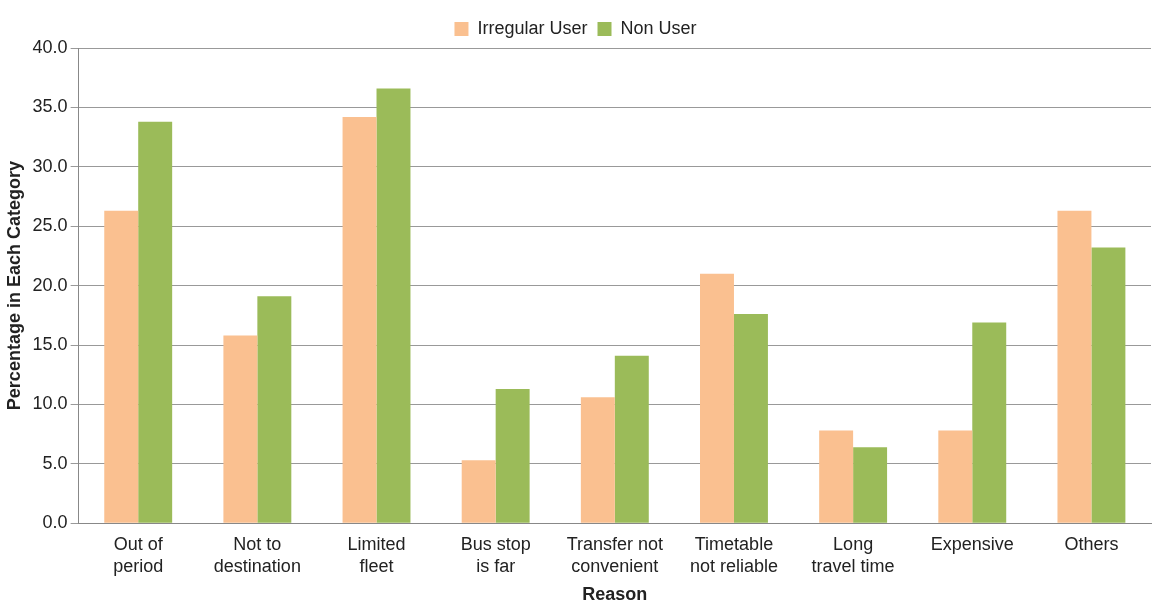  What do you see at coordinates (55, 522) in the screenshot?
I see `y-tick-label: 0.0` at bounding box center [55, 522].